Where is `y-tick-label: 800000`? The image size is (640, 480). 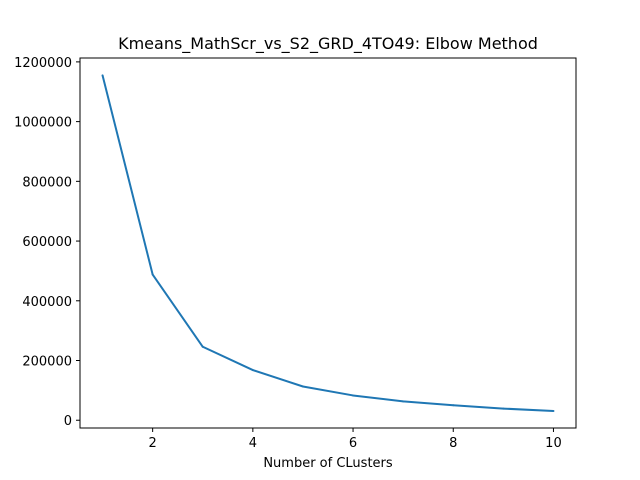 y-tick-label: 800000 is located at coordinates (47, 182).